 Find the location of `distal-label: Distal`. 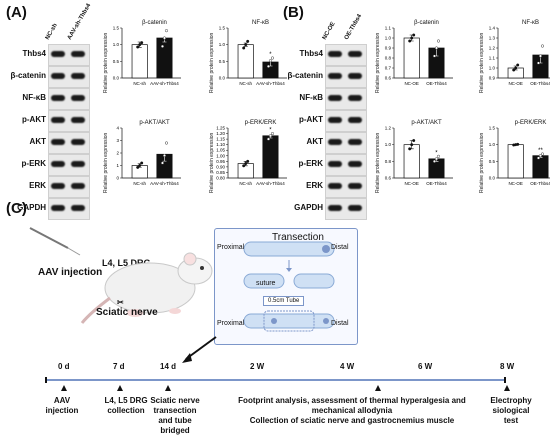

distal-label: Distal is located at coordinates (340, 247).